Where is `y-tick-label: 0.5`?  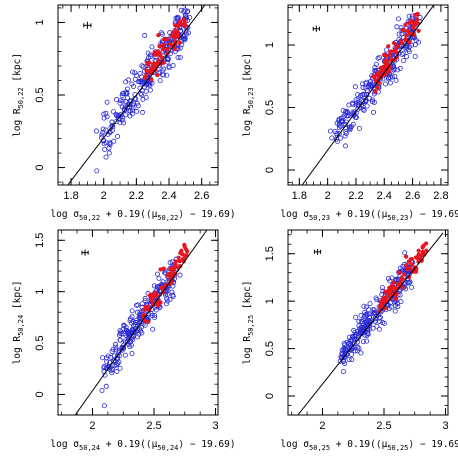
y-tick-label: 0.5 is located at coordinates (270, 107).